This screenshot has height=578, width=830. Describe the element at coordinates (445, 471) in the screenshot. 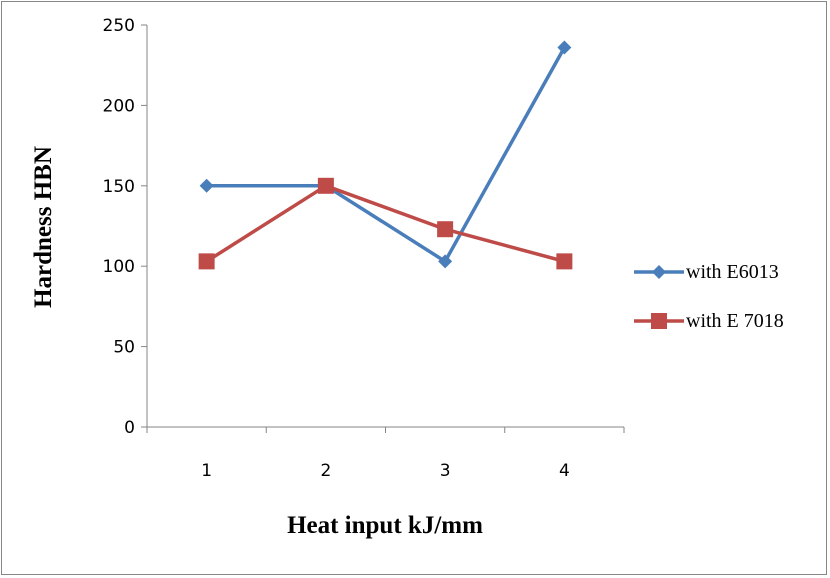

I see `x-tick-label: 3` at that location.